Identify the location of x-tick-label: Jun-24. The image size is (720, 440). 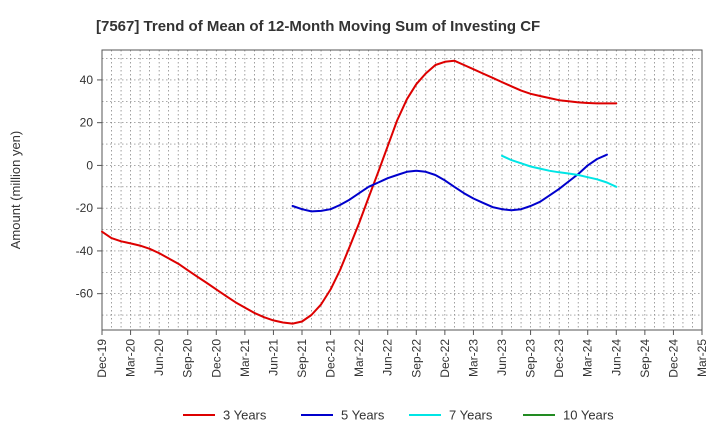
(616, 357).